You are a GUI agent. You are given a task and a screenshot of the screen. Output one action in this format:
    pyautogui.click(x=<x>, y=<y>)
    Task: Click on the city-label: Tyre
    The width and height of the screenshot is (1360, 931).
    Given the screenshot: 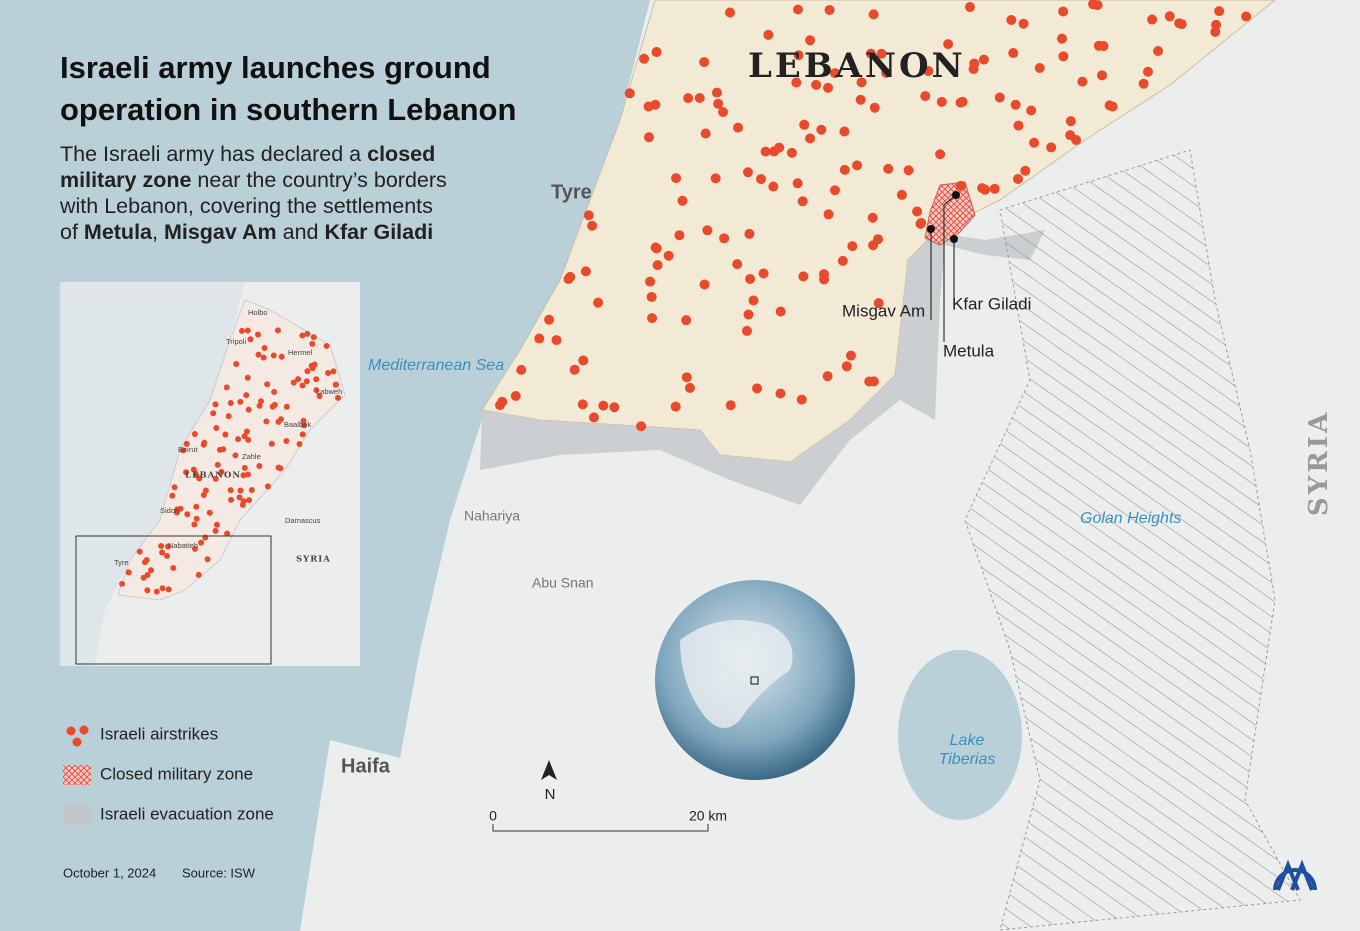 What is the action you would take?
    pyautogui.click(x=571, y=192)
    